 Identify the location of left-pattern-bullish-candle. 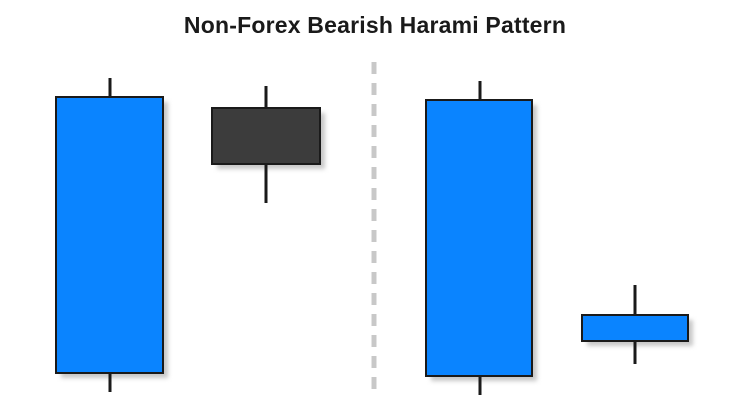
(111, 235).